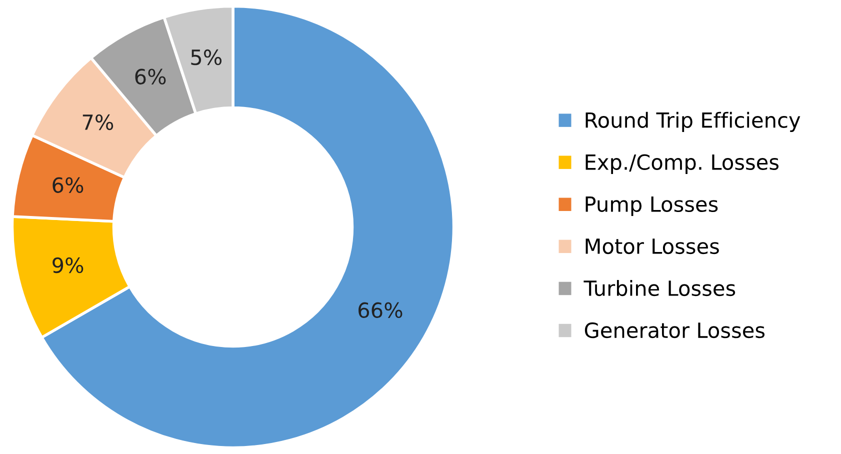 Image resolution: width=841 pixels, height=454 pixels. What do you see at coordinates (660, 288) in the screenshot?
I see `legend-label: Turbine Losses` at bounding box center [660, 288].